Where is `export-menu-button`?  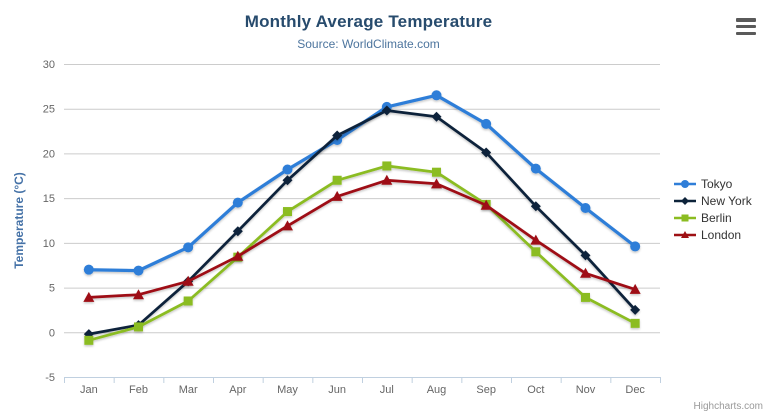
export-menu-button is located at coordinates (746, 26).